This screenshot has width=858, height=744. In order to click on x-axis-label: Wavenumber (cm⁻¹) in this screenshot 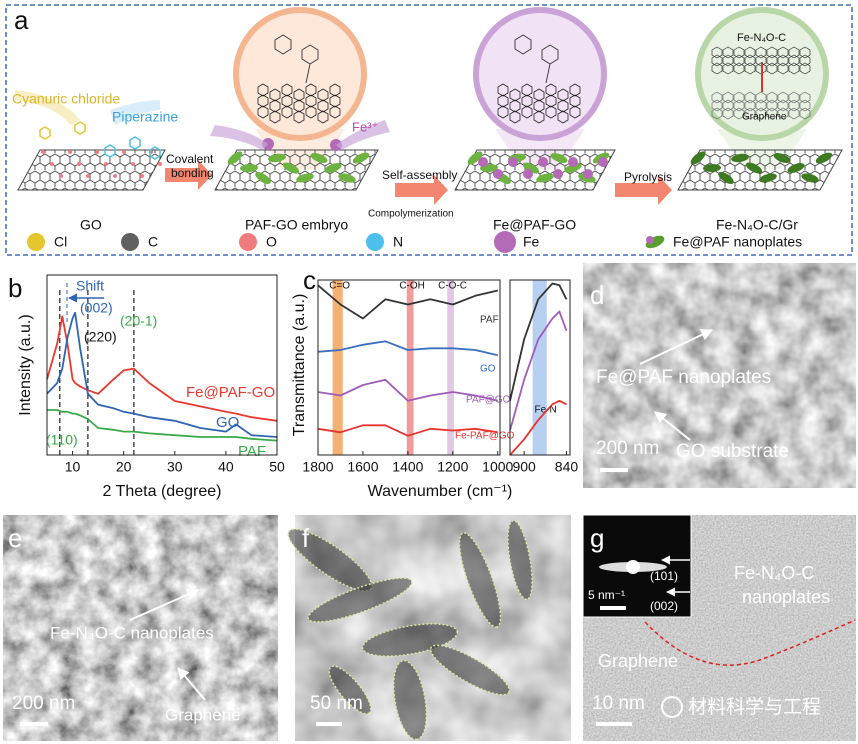, I will do `click(440, 491)`.